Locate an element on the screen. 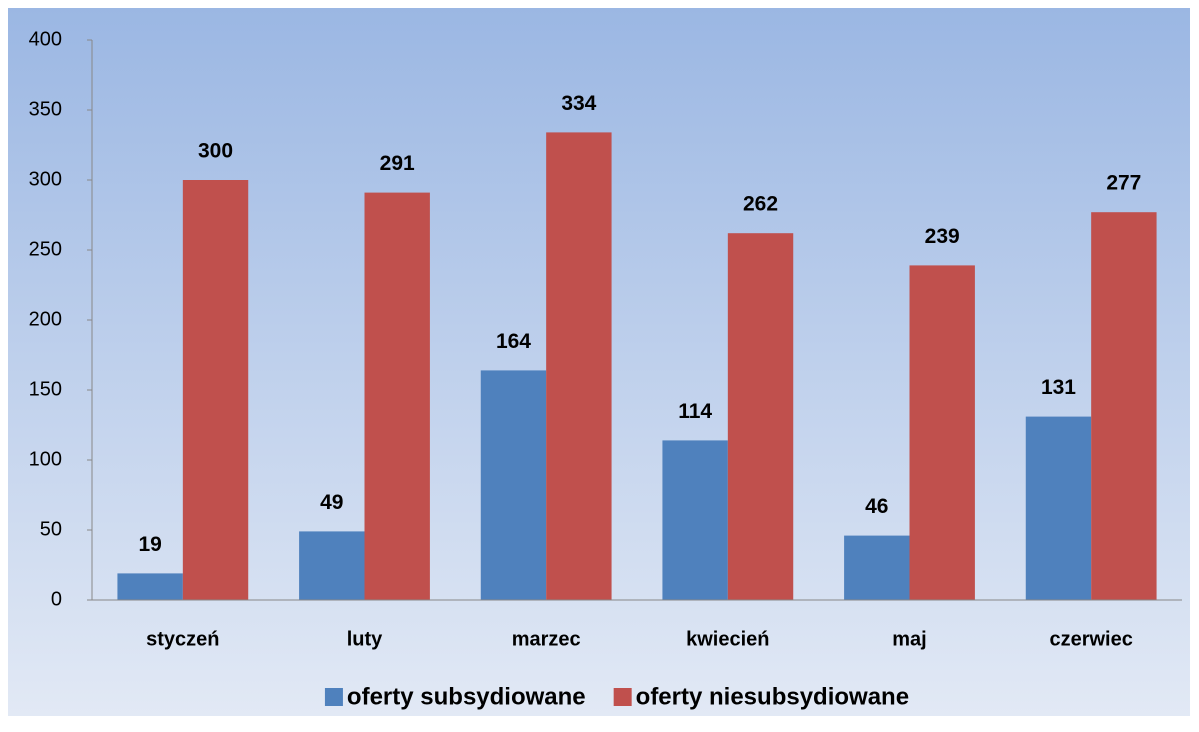 The image size is (1199, 732). data-label: 277 is located at coordinates (1123, 183).